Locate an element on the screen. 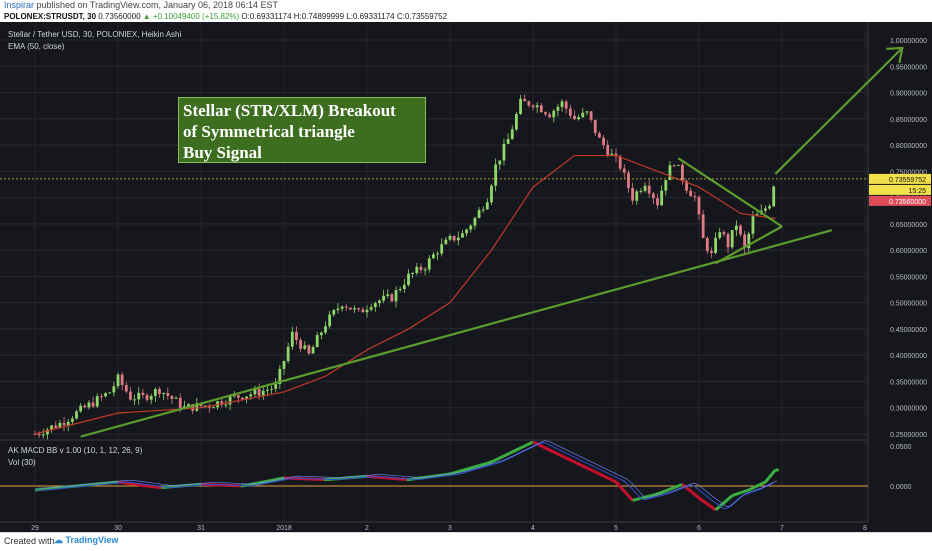 The height and width of the screenshot is (551, 932). countdown-badge: 15:25 is located at coordinates (917, 191).